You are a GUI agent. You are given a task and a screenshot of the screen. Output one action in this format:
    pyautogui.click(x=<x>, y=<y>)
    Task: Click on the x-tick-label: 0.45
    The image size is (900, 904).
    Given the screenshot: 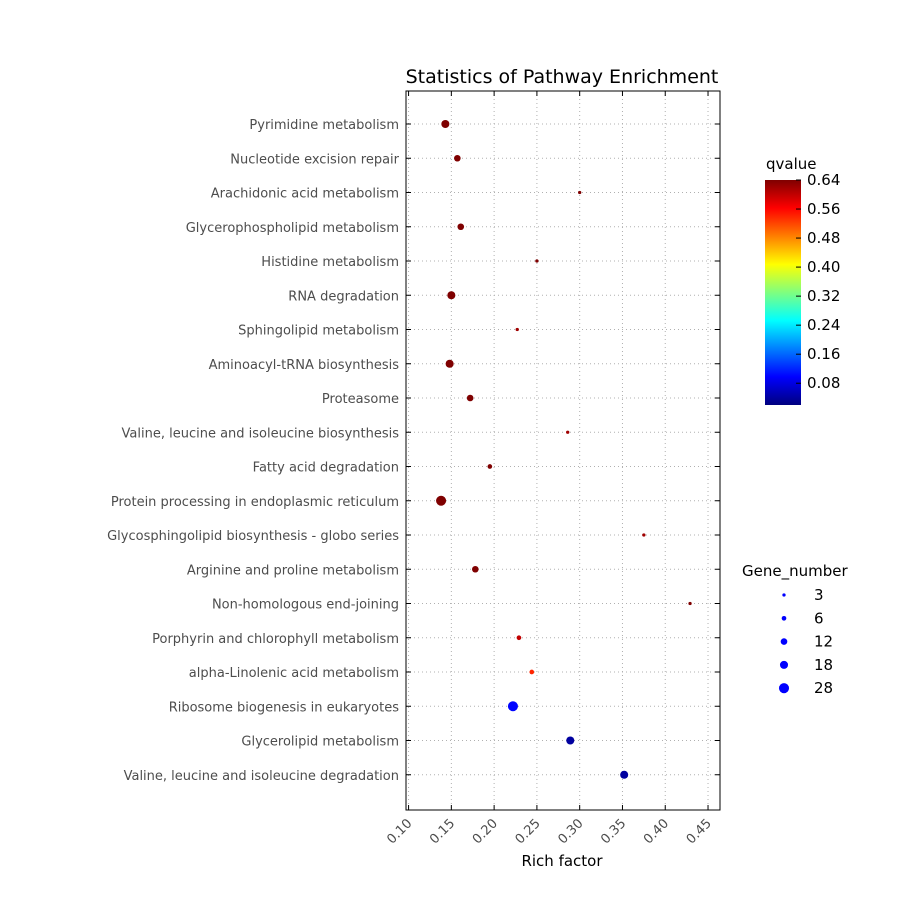 What is the action you would take?
    pyautogui.click(x=699, y=831)
    